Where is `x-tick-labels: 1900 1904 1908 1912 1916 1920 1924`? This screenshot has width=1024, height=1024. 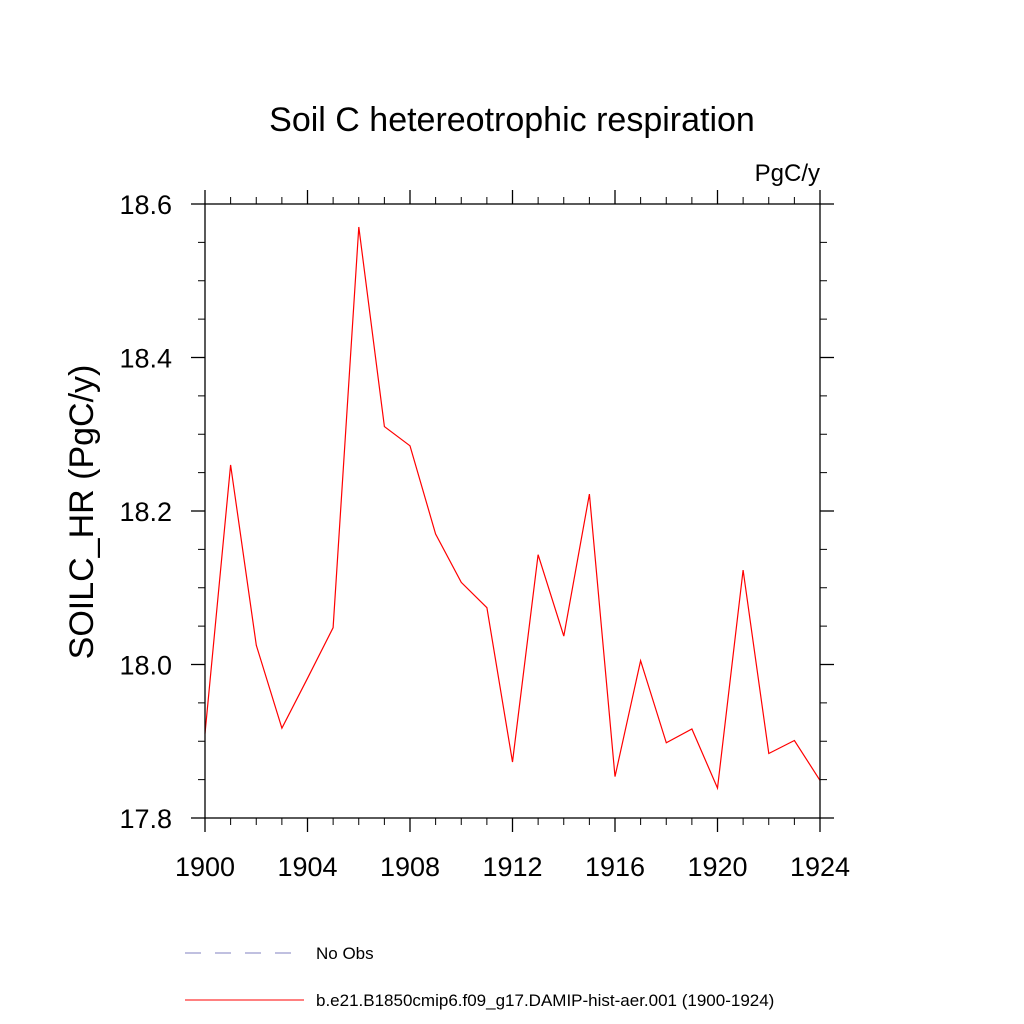
x-tick-labels: 1900 1904 1908 1912 1916 1920 1924 is located at coordinates (512, 867).